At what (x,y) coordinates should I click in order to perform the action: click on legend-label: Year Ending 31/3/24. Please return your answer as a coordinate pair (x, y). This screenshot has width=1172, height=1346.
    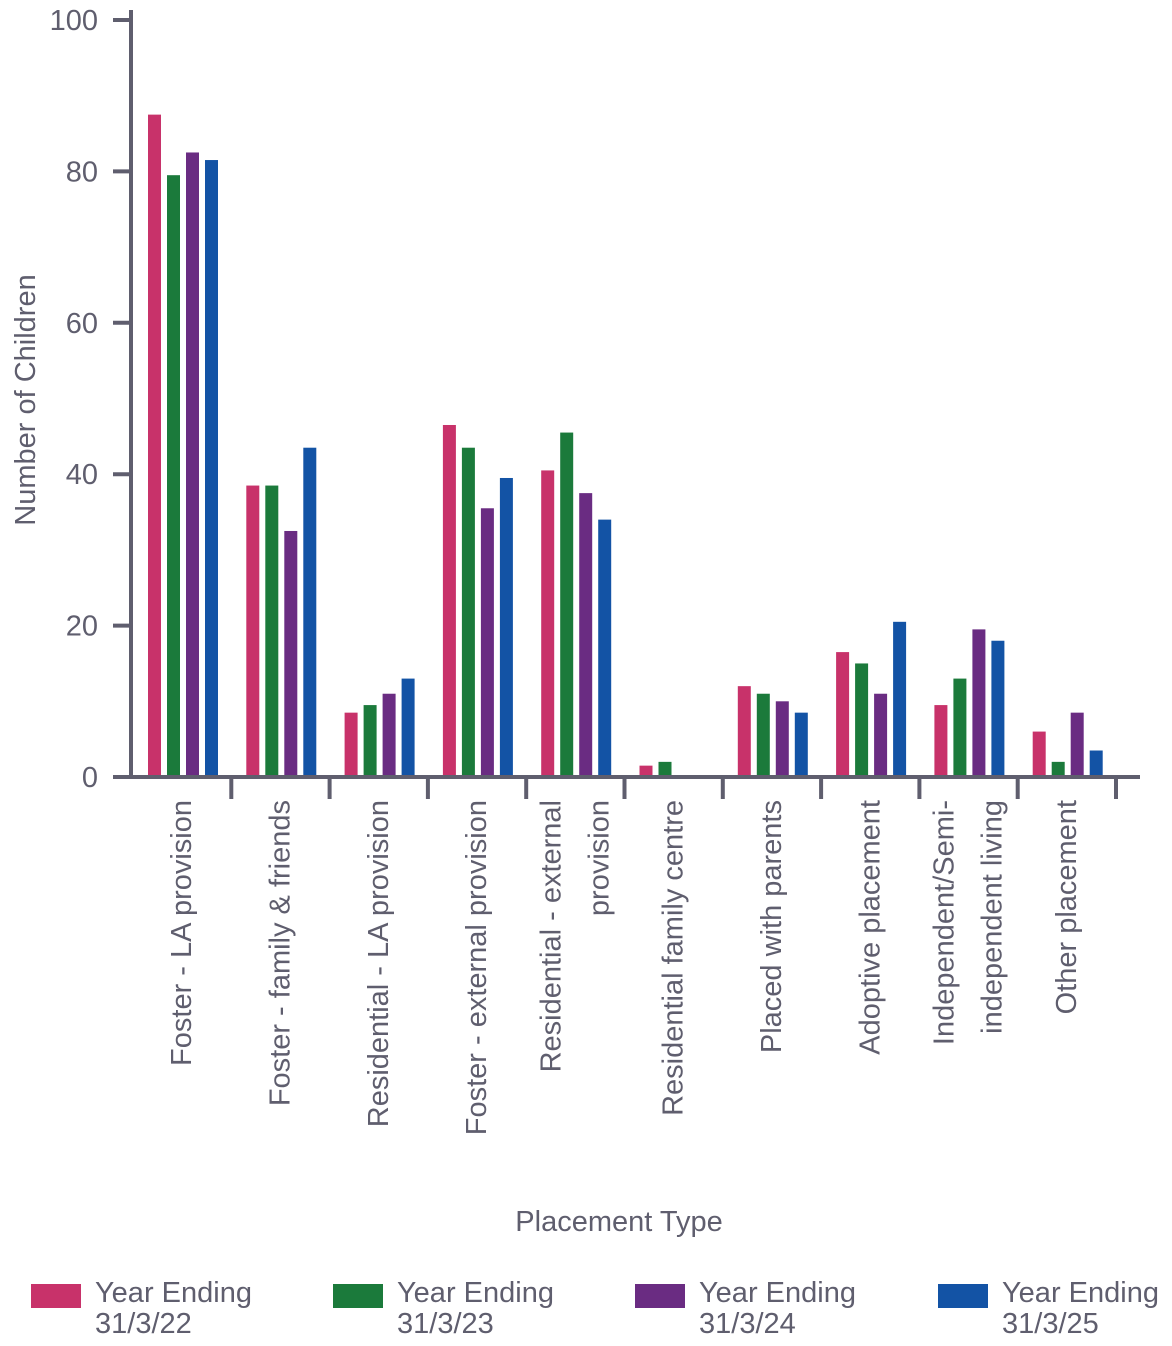
    Looking at the image, I should click on (789, 1309).